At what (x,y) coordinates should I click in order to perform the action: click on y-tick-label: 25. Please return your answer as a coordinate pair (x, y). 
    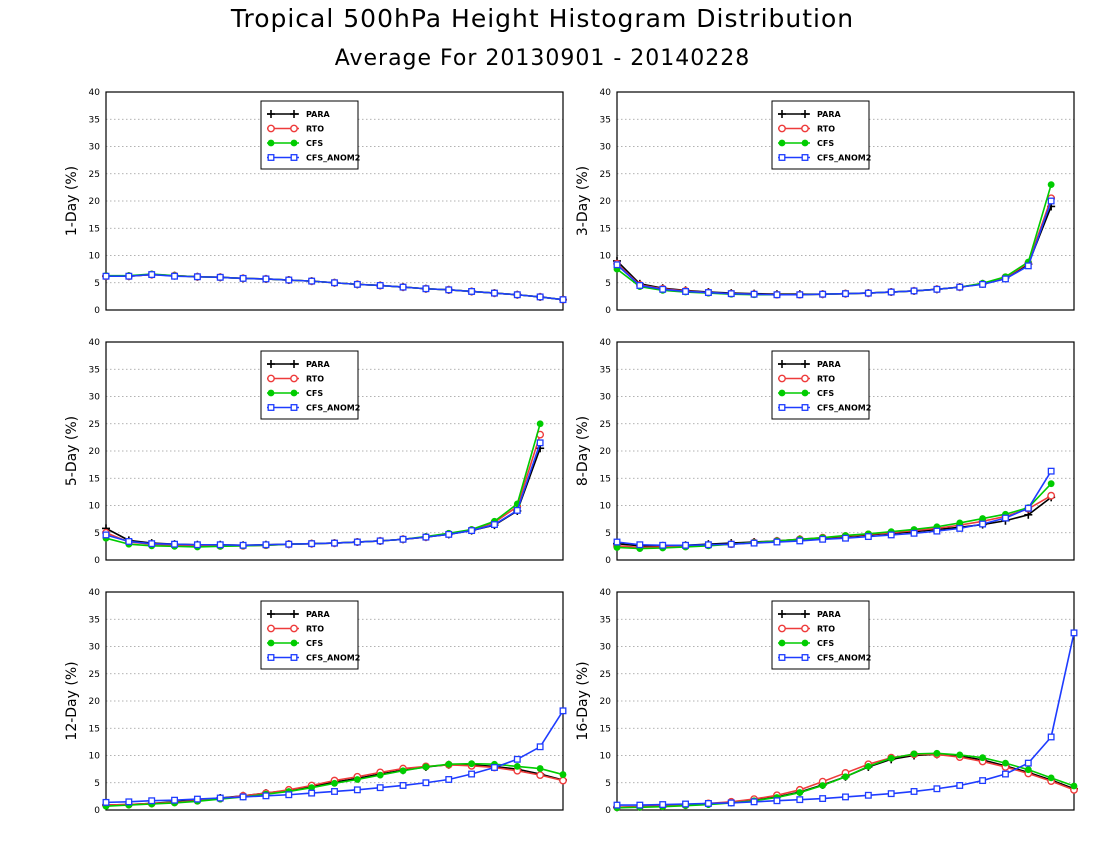
    Looking at the image, I should click on (94, 175).